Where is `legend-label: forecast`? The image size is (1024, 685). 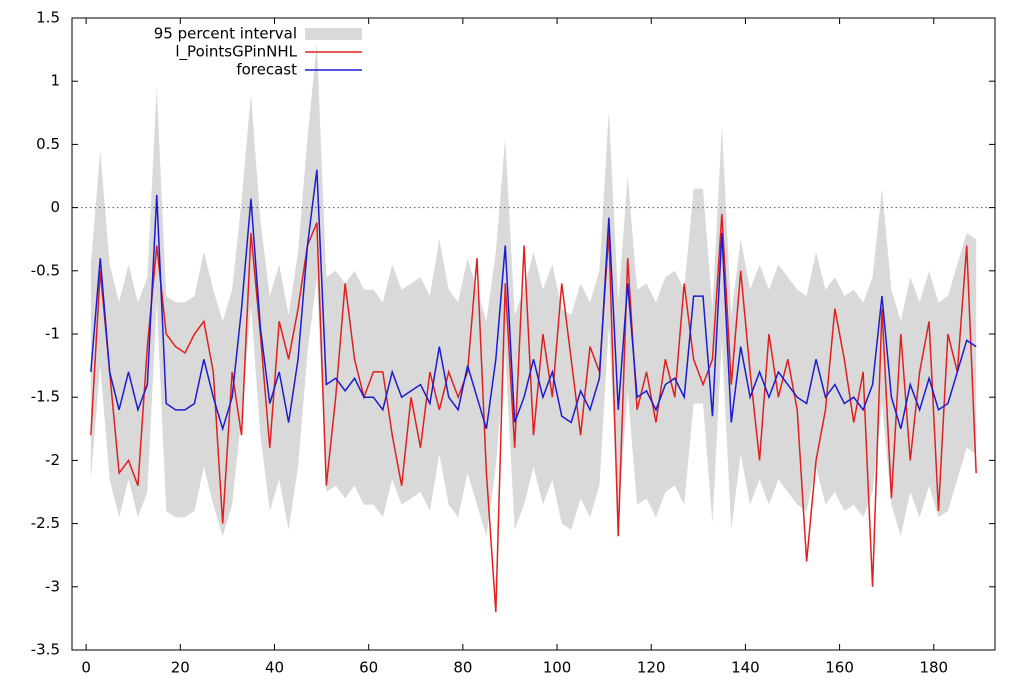
legend-label: forecast is located at coordinates (266, 70).